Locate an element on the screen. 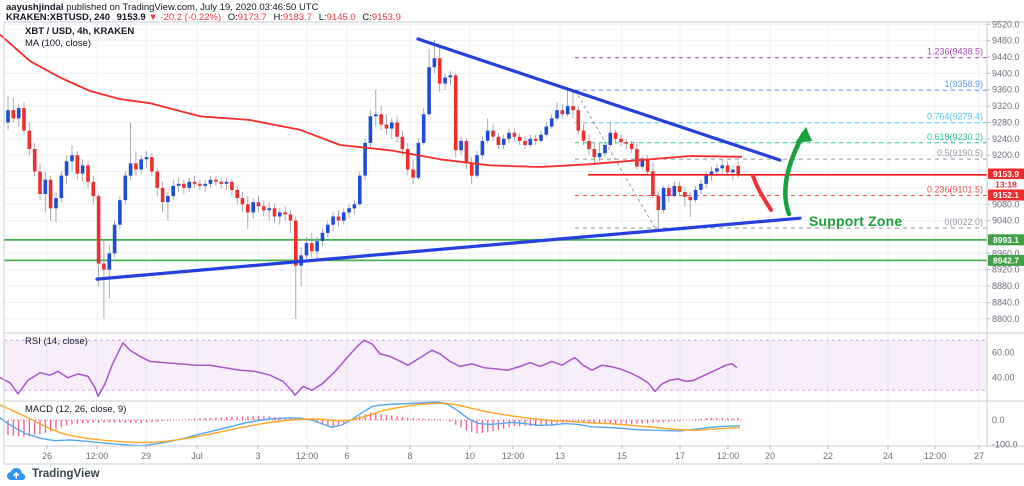  support-level-badge: 8993.1 is located at coordinates (1006, 240).